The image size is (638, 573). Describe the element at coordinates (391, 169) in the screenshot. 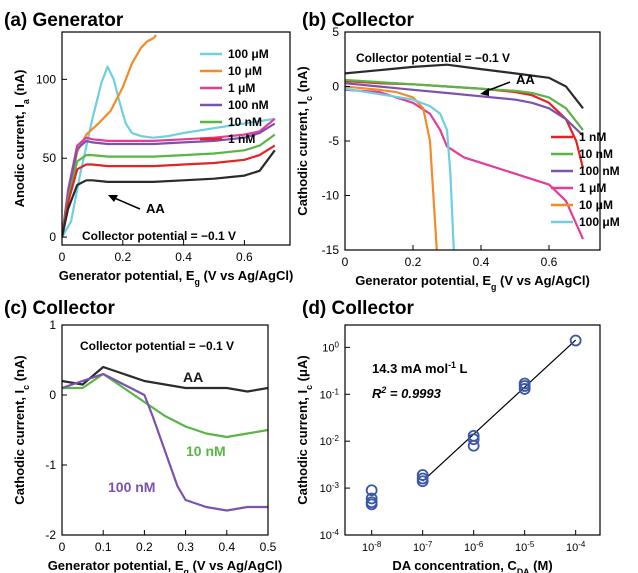

I see `series-line-10-μM` at that location.